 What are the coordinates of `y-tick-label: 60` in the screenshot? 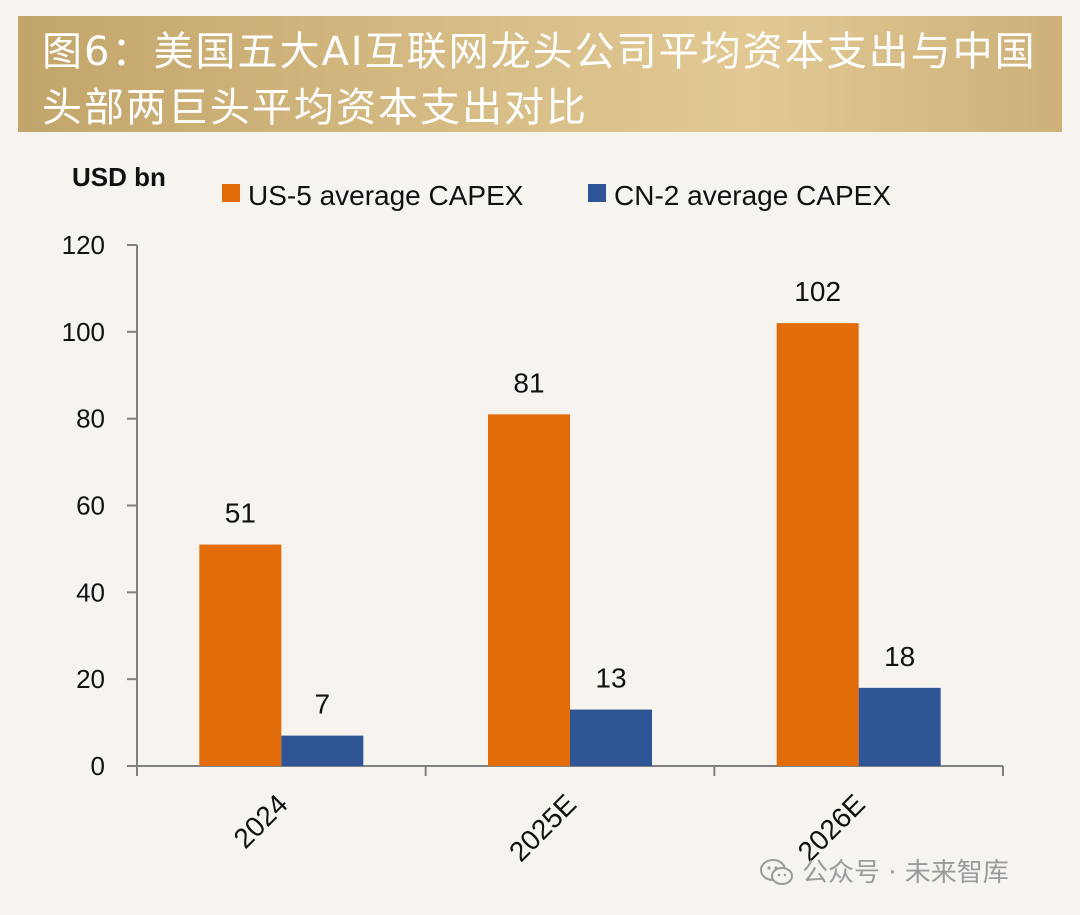 It's located at (90, 506).